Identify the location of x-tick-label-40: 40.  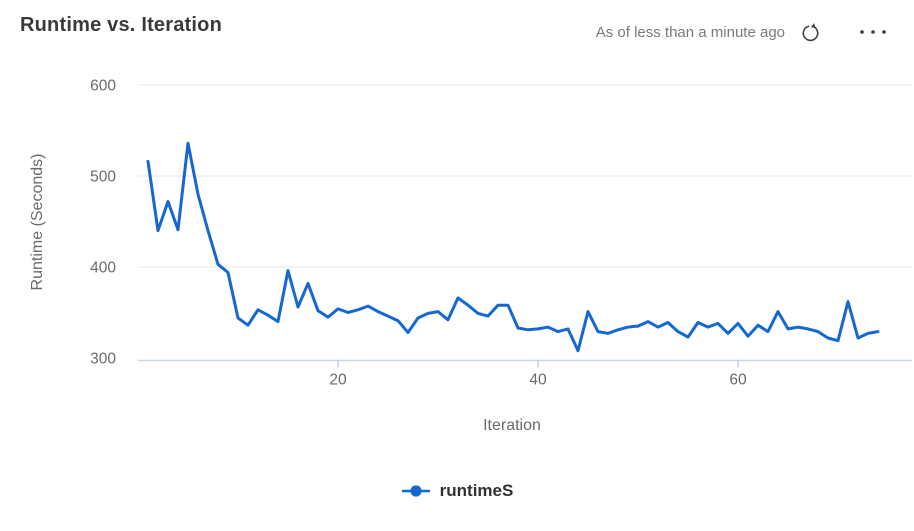
(538, 380).